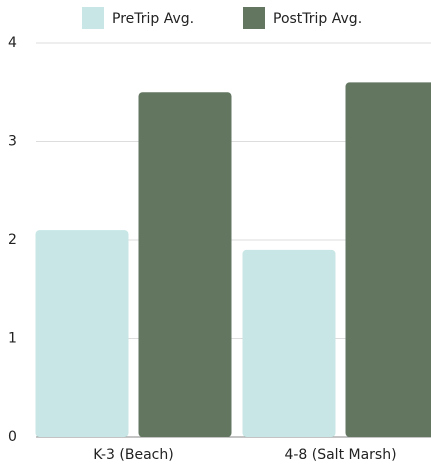 The image size is (431, 465). What do you see at coordinates (12, 339) in the screenshot?
I see `y-tick-label: 1` at bounding box center [12, 339].